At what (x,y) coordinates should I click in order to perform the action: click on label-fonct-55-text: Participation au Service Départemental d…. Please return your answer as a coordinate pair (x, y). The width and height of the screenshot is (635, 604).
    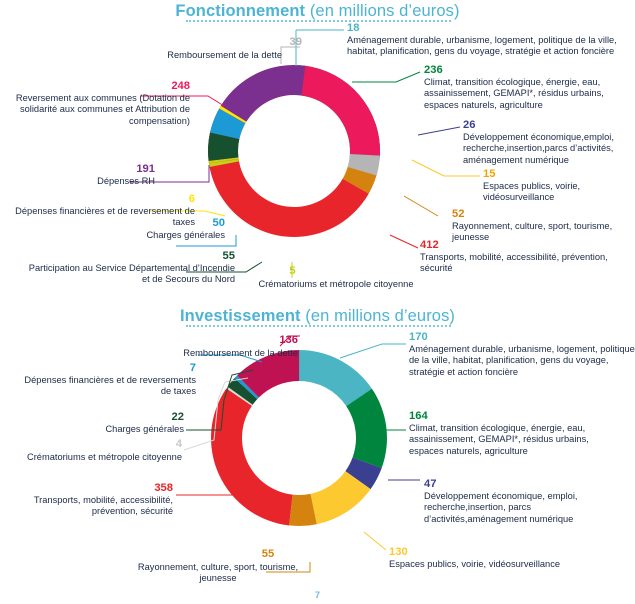
    Looking at the image, I should click on (131, 274).